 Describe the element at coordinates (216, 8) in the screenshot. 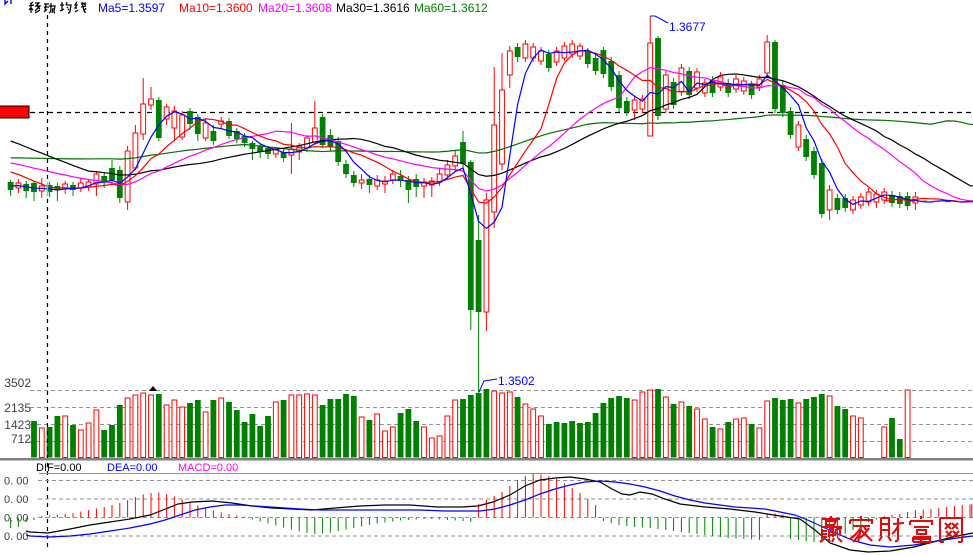

I see `svg-text: Ma10=1.3600` at that location.